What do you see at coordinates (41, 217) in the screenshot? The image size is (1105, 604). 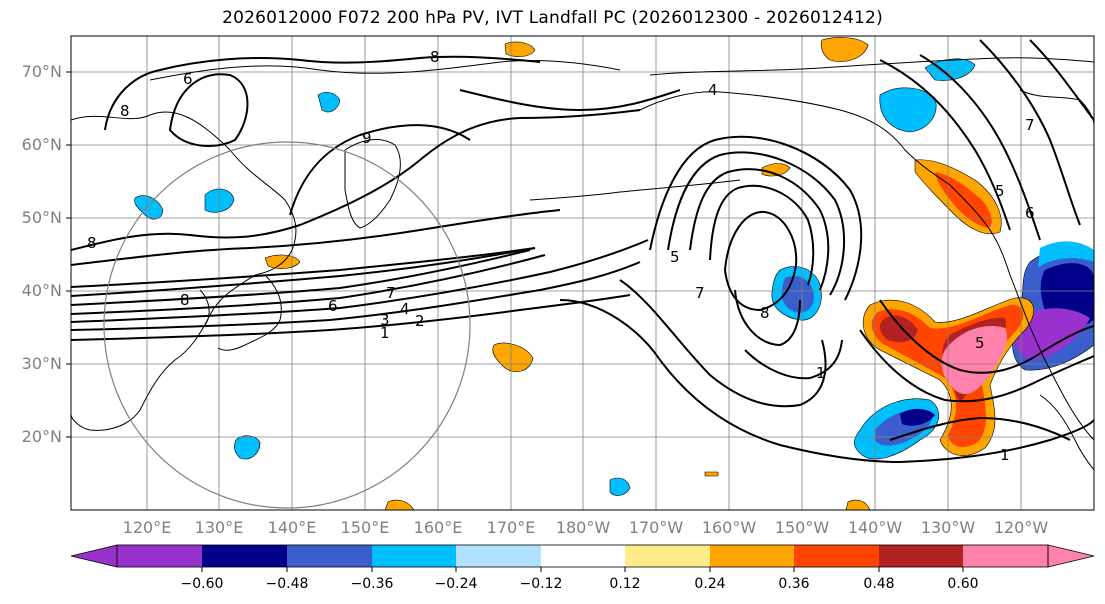 I see `lat-label-50: 50°N` at bounding box center [41, 217].